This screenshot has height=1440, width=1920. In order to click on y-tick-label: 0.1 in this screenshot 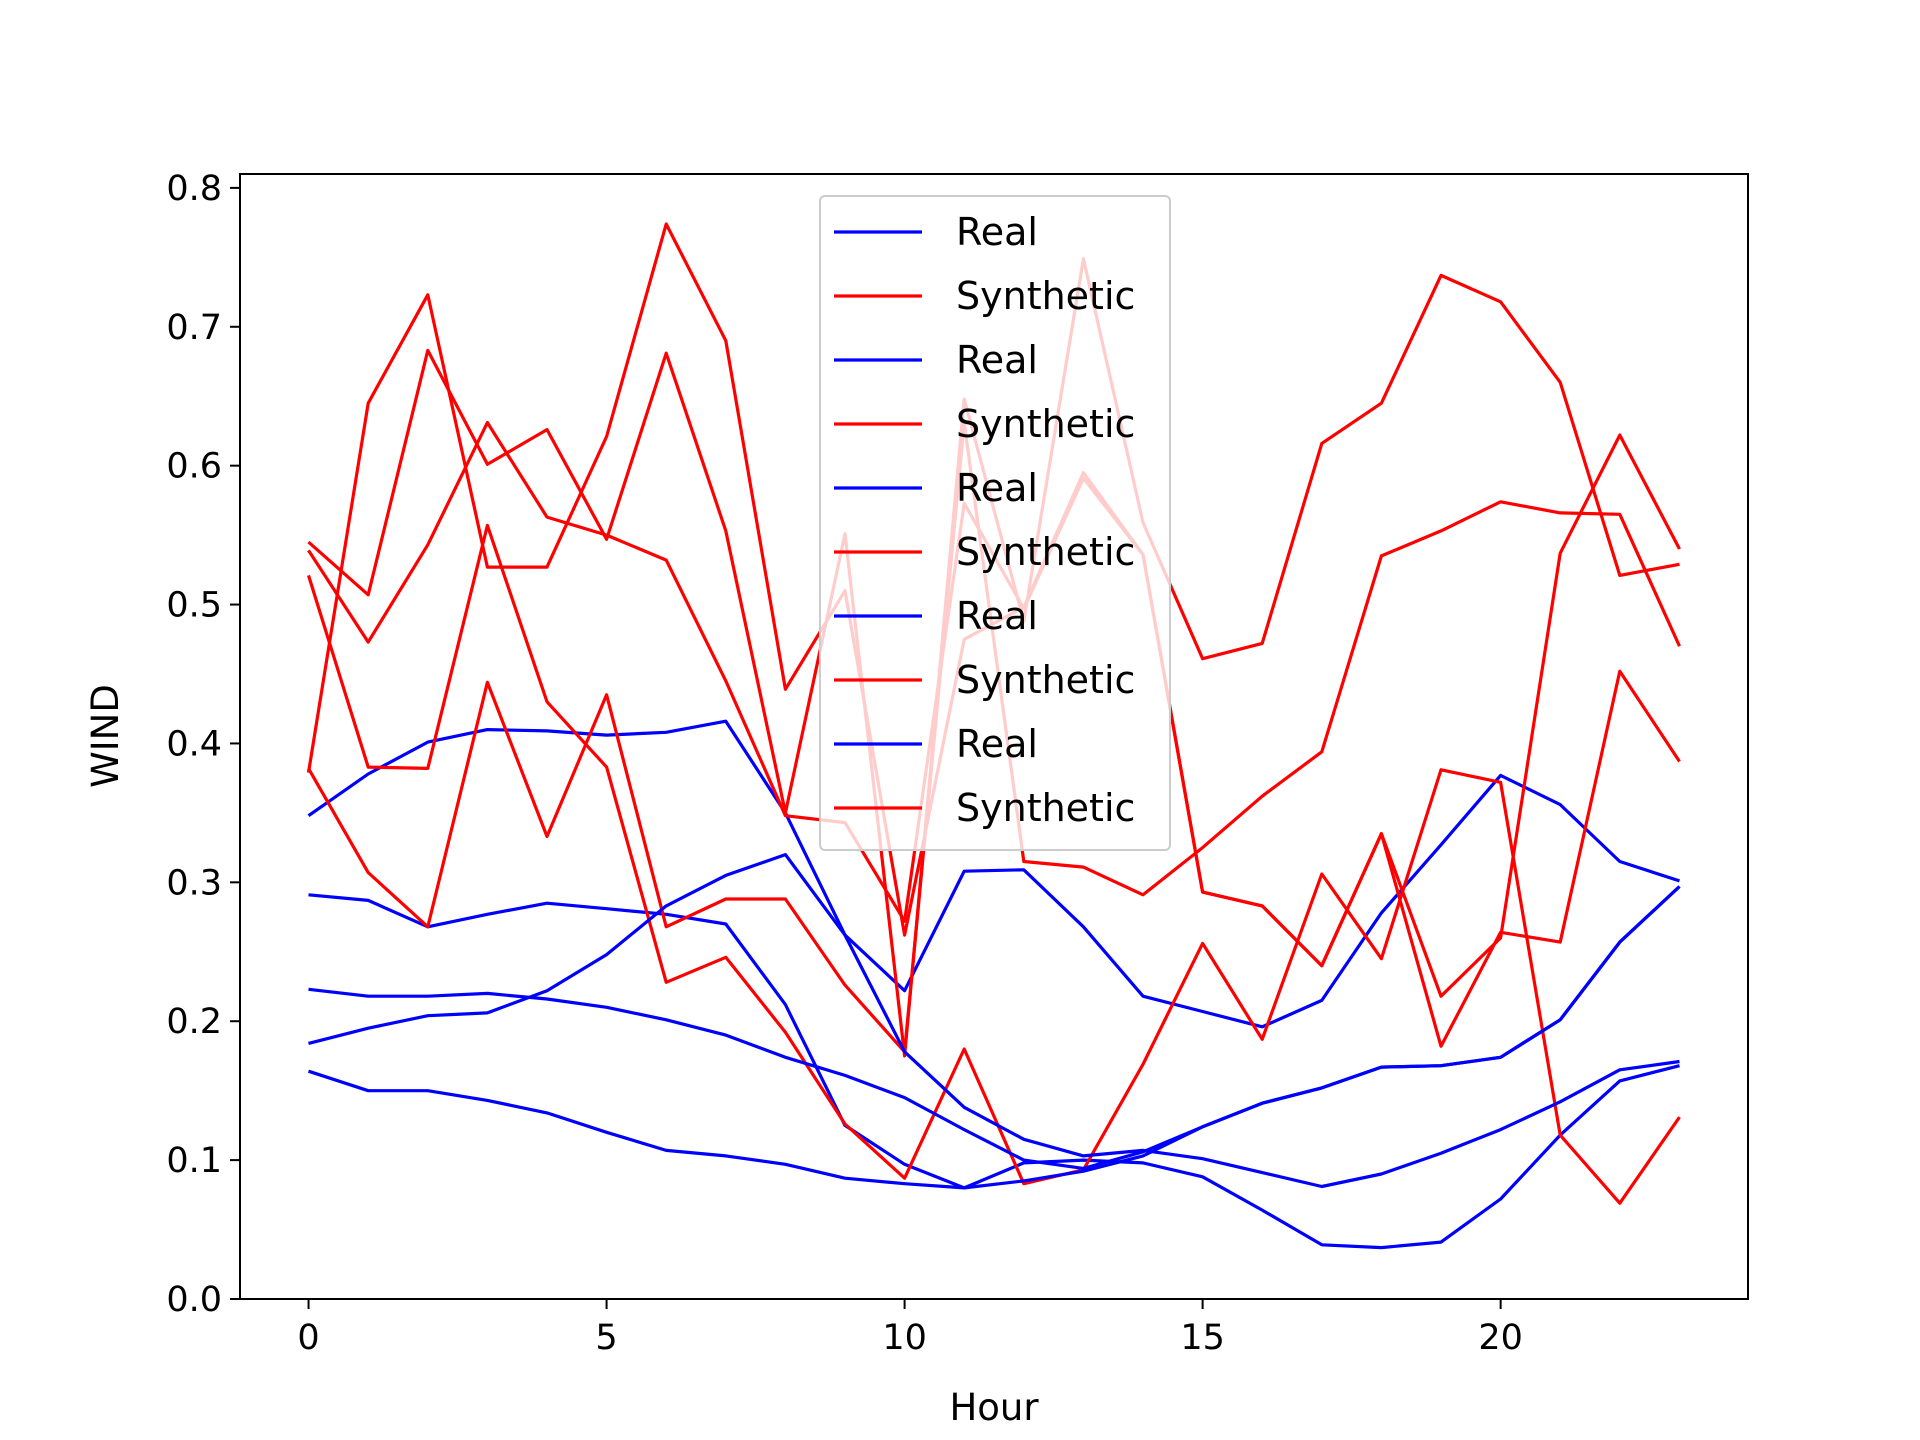, I will do `click(194, 1161)`.